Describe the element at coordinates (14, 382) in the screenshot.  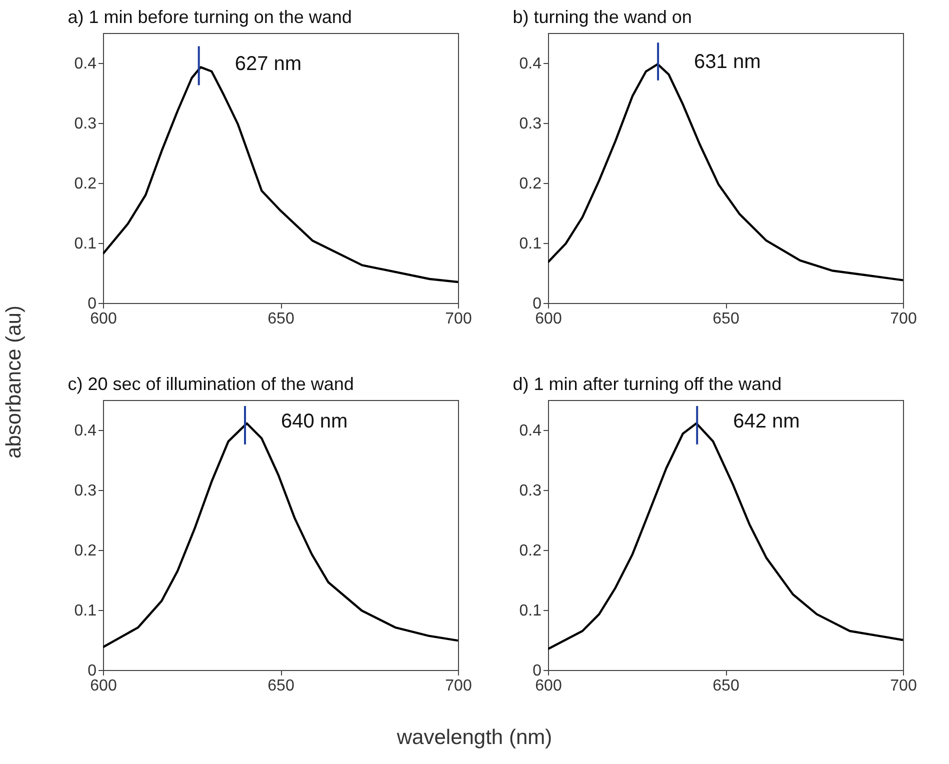
I see `y-axis-title: absorbance (au)` at that location.